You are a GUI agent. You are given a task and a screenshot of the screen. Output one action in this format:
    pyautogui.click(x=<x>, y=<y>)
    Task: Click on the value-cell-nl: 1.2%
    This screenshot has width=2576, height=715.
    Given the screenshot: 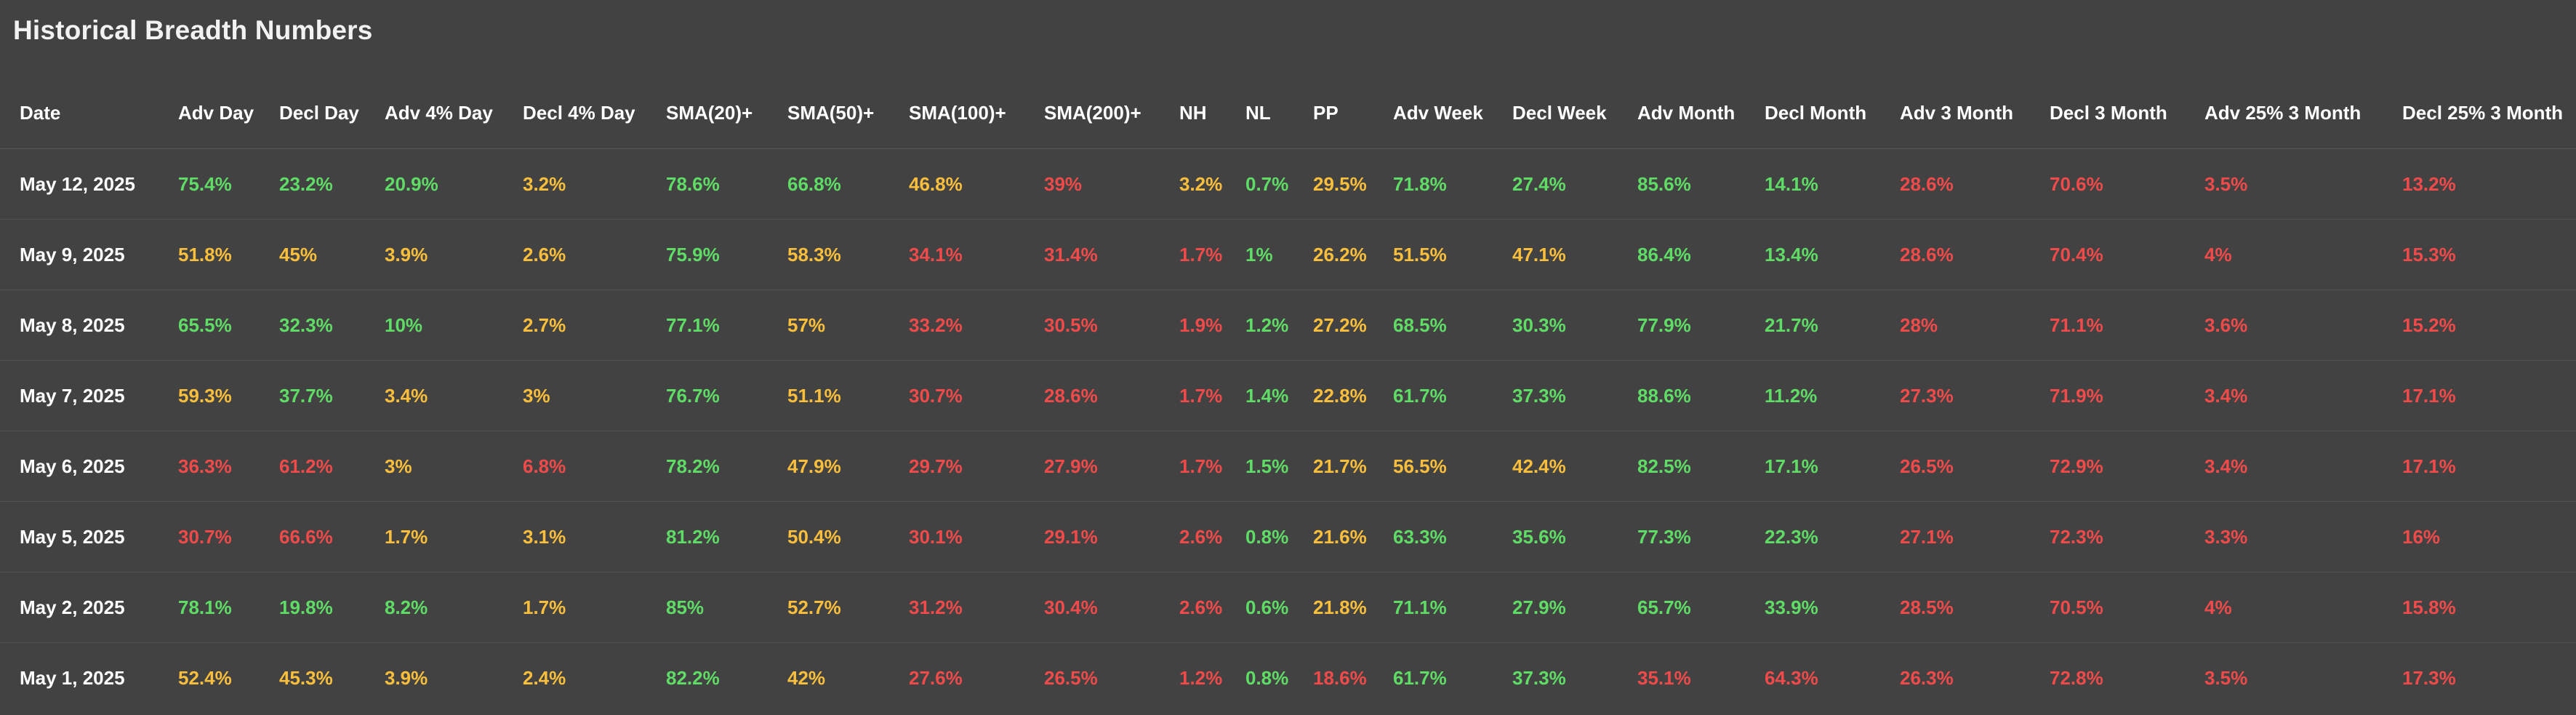 What is the action you would take?
    pyautogui.click(x=1267, y=324)
    